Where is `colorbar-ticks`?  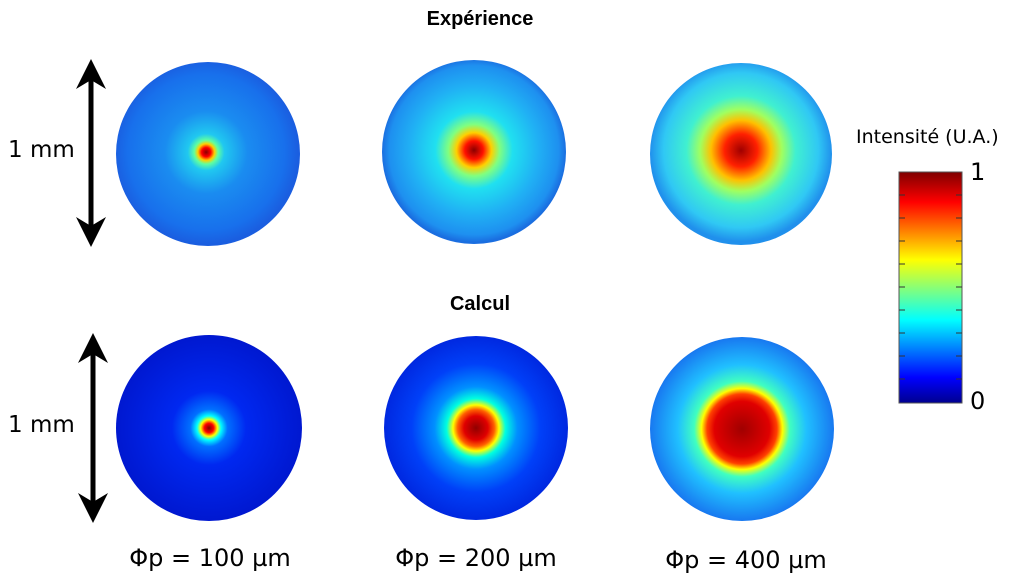 colorbar-ticks is located at coordinates (930, 287).